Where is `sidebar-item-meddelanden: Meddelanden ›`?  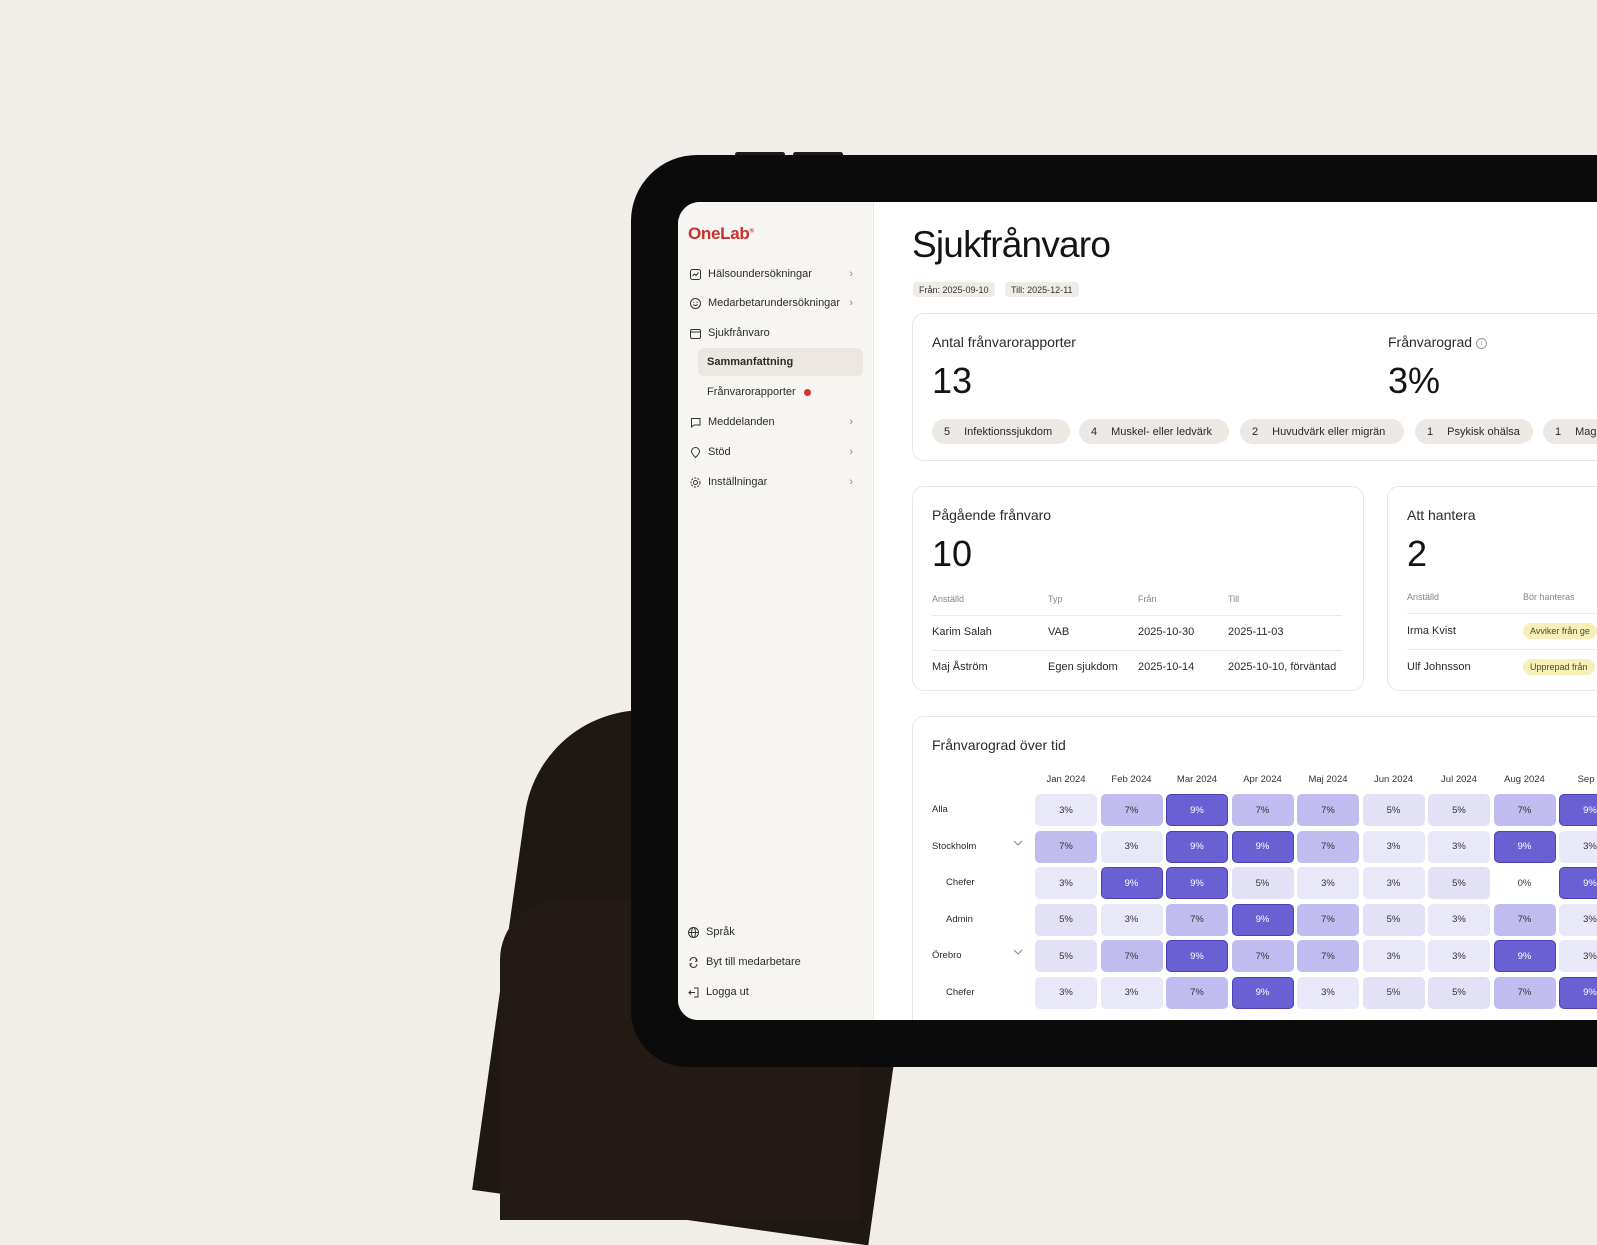
sidebar-item-meddelanden: Meddelanden › is located at coordinates (775, 422).